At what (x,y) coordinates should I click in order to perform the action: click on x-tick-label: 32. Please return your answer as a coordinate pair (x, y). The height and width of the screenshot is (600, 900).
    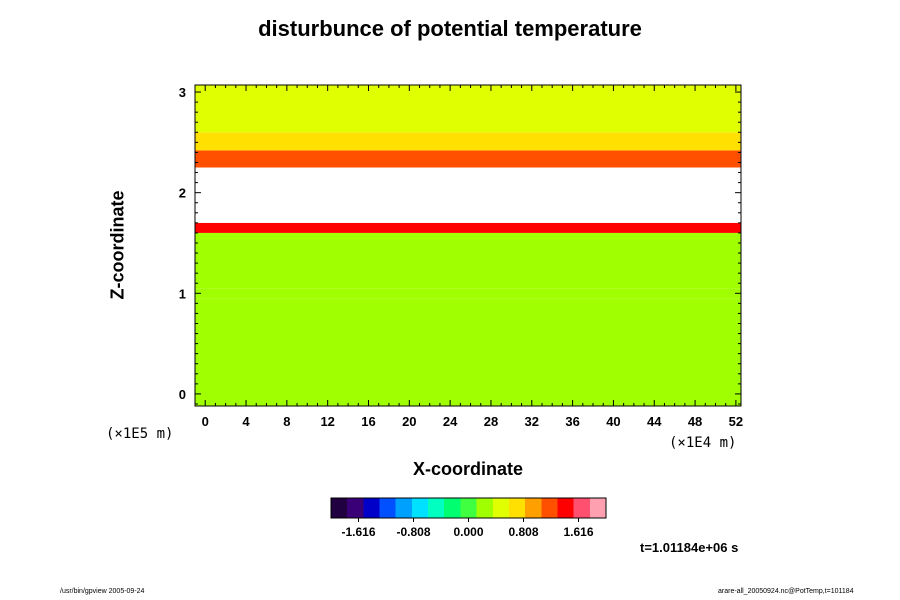
    Looking at the image, I should click on (532, 421).